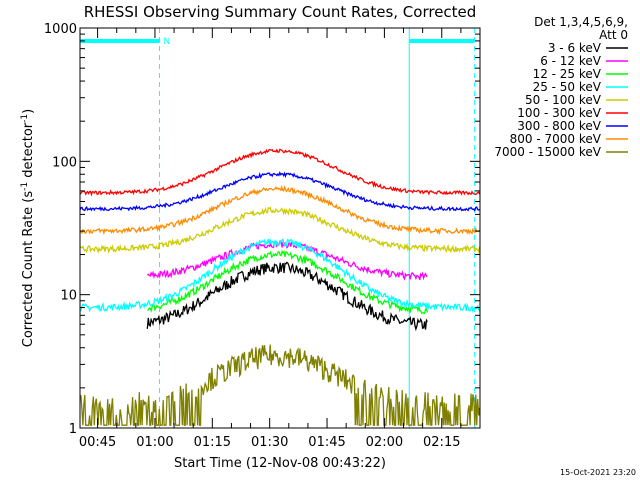  I want to click on y-tick-label: 1, so click(73, 429).